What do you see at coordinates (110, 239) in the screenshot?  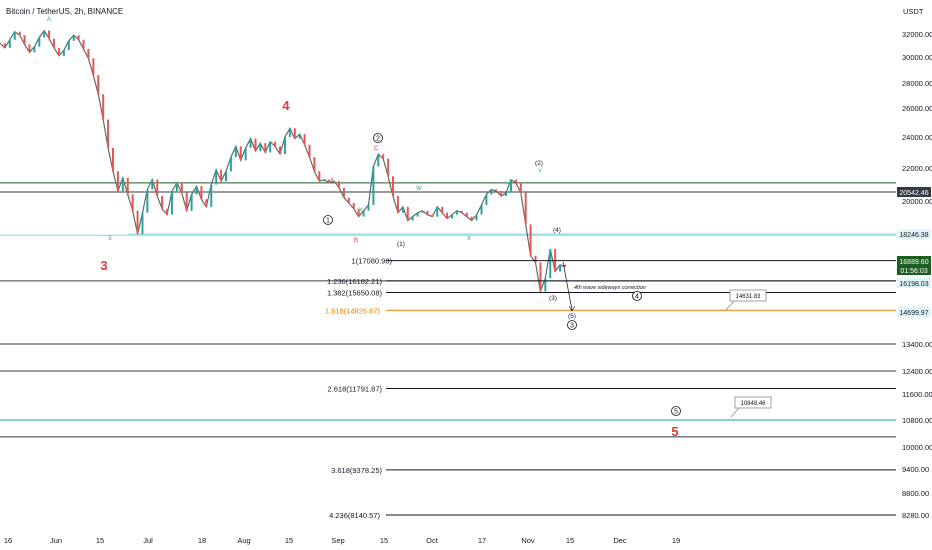 I see `wave-5-small-label: 5` at bounding box center [110, 239].